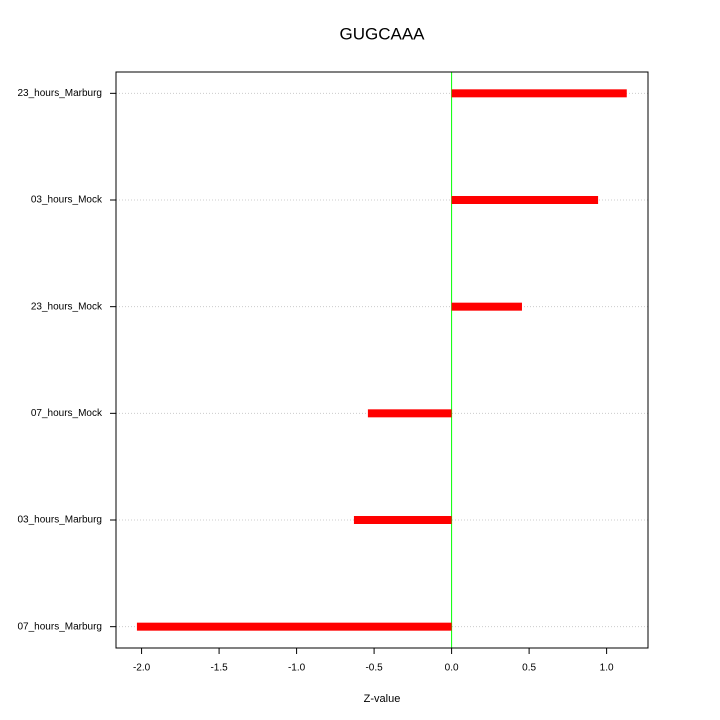 The height and width of the screenshot is (720, 720). What do you see at coordinates (60, 520) in the screenshot?
I see `y-tick-label: 03_hours_Marburg` at bounding box center [60, 520].